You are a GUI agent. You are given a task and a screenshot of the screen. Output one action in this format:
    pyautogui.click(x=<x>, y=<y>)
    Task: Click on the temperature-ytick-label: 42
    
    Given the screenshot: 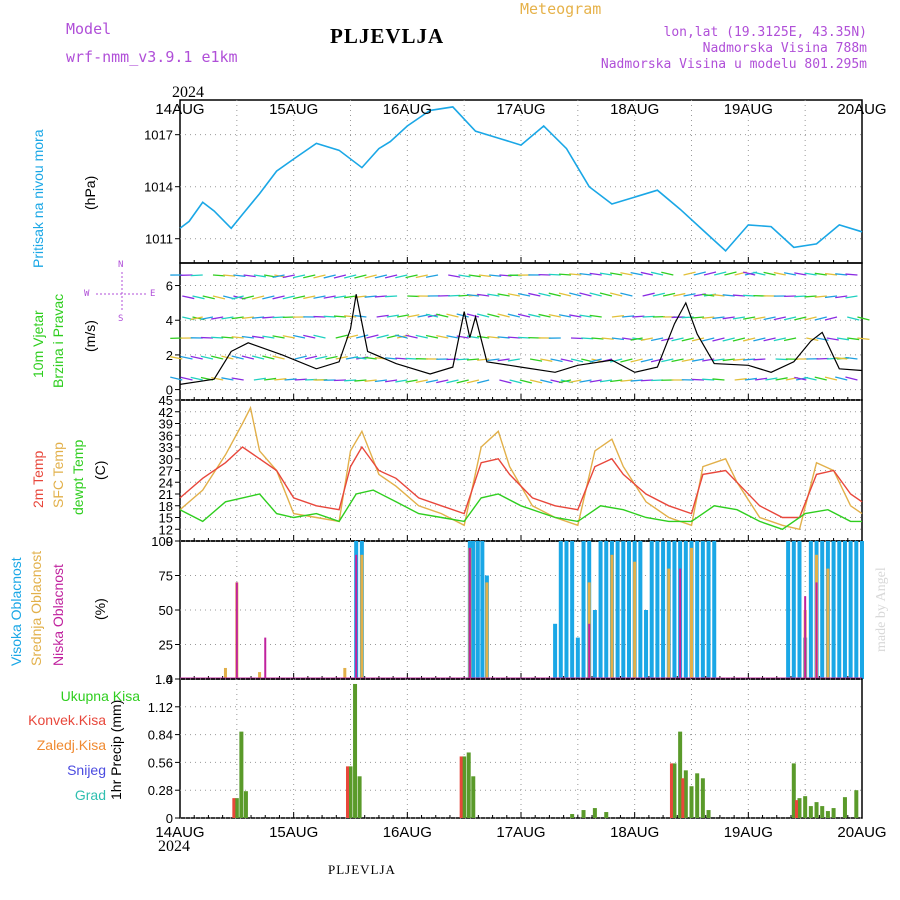 What is the action you would take?
    pyautogui.click(x=166, y=412)
    